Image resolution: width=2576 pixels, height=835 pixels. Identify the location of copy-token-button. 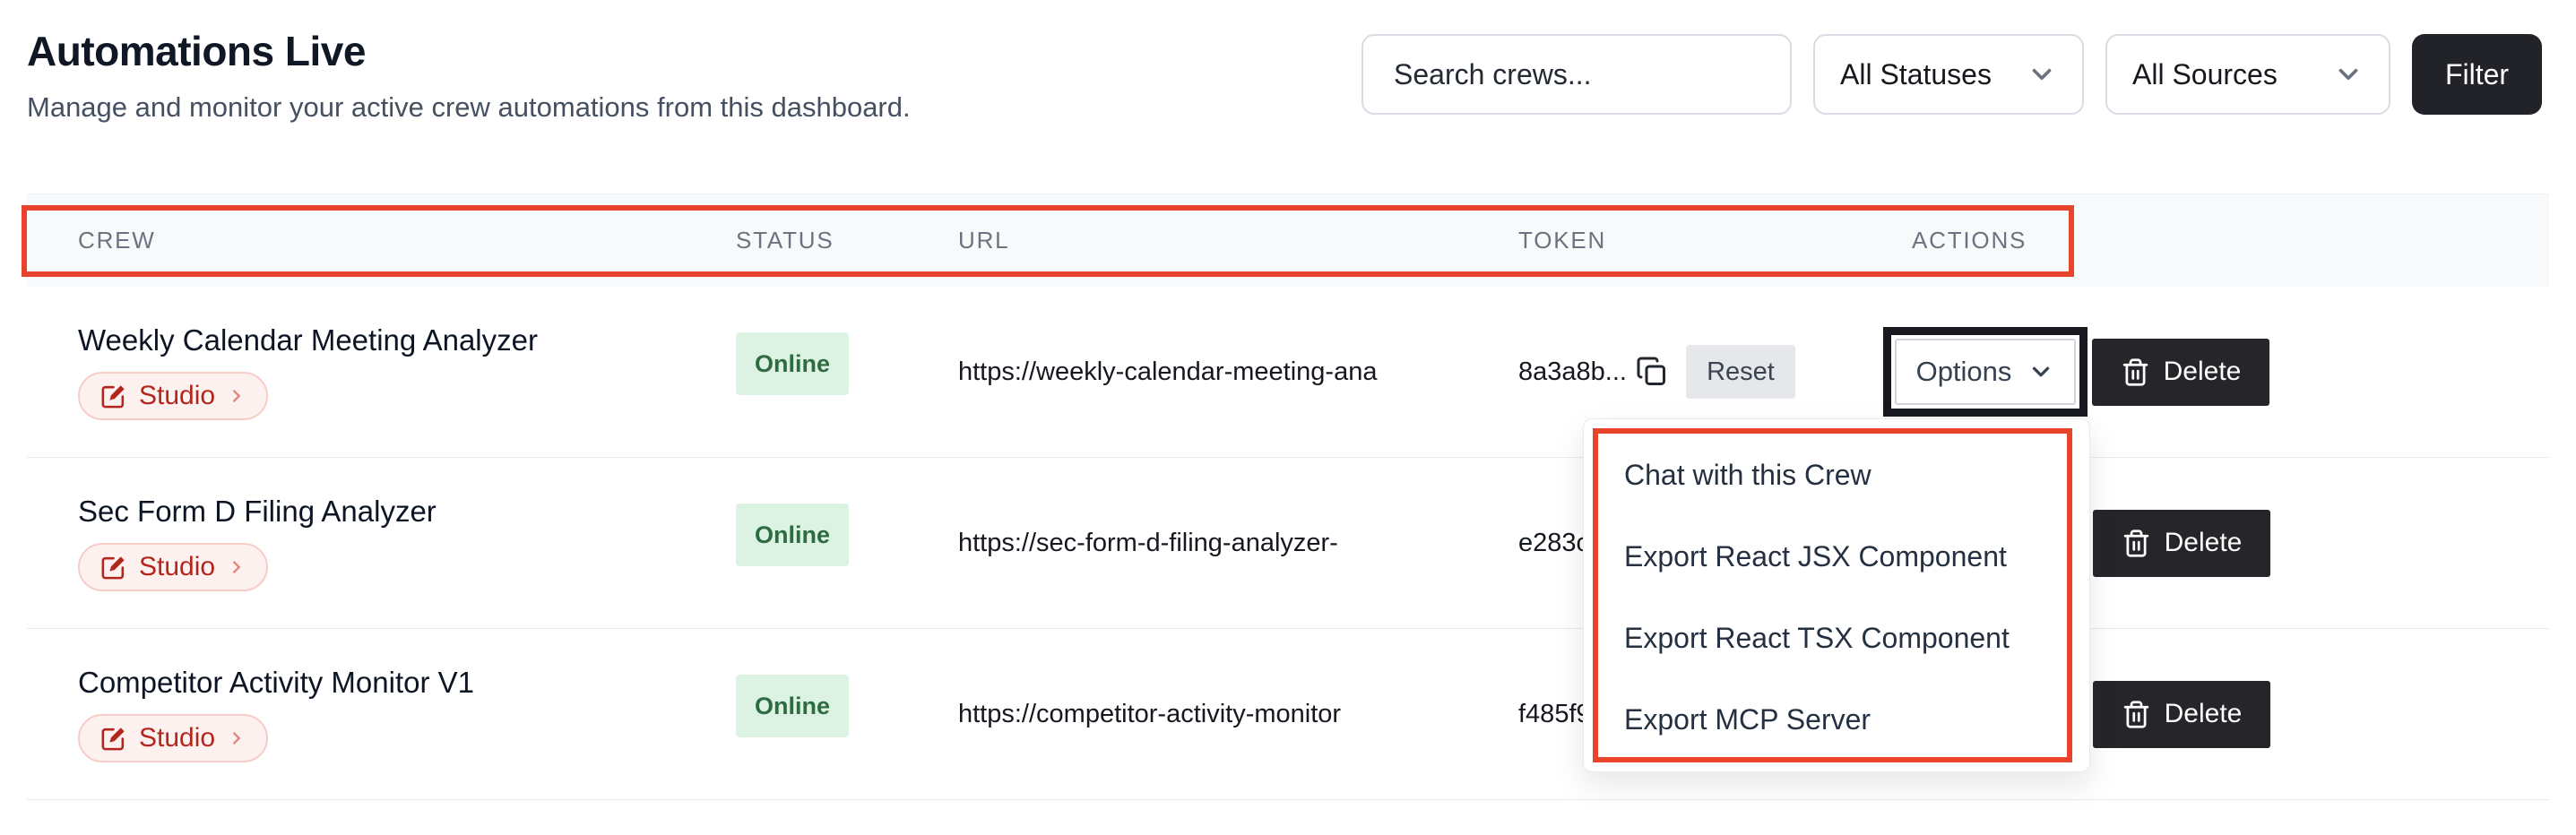
(1652, 372).